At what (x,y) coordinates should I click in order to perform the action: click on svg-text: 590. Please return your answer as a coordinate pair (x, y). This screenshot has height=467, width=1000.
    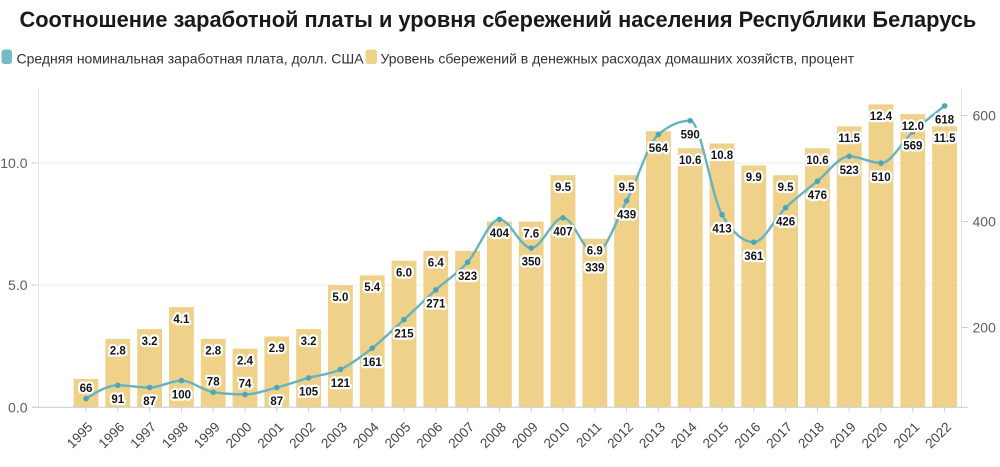
    Looking at the image, I should click on (690, 135).